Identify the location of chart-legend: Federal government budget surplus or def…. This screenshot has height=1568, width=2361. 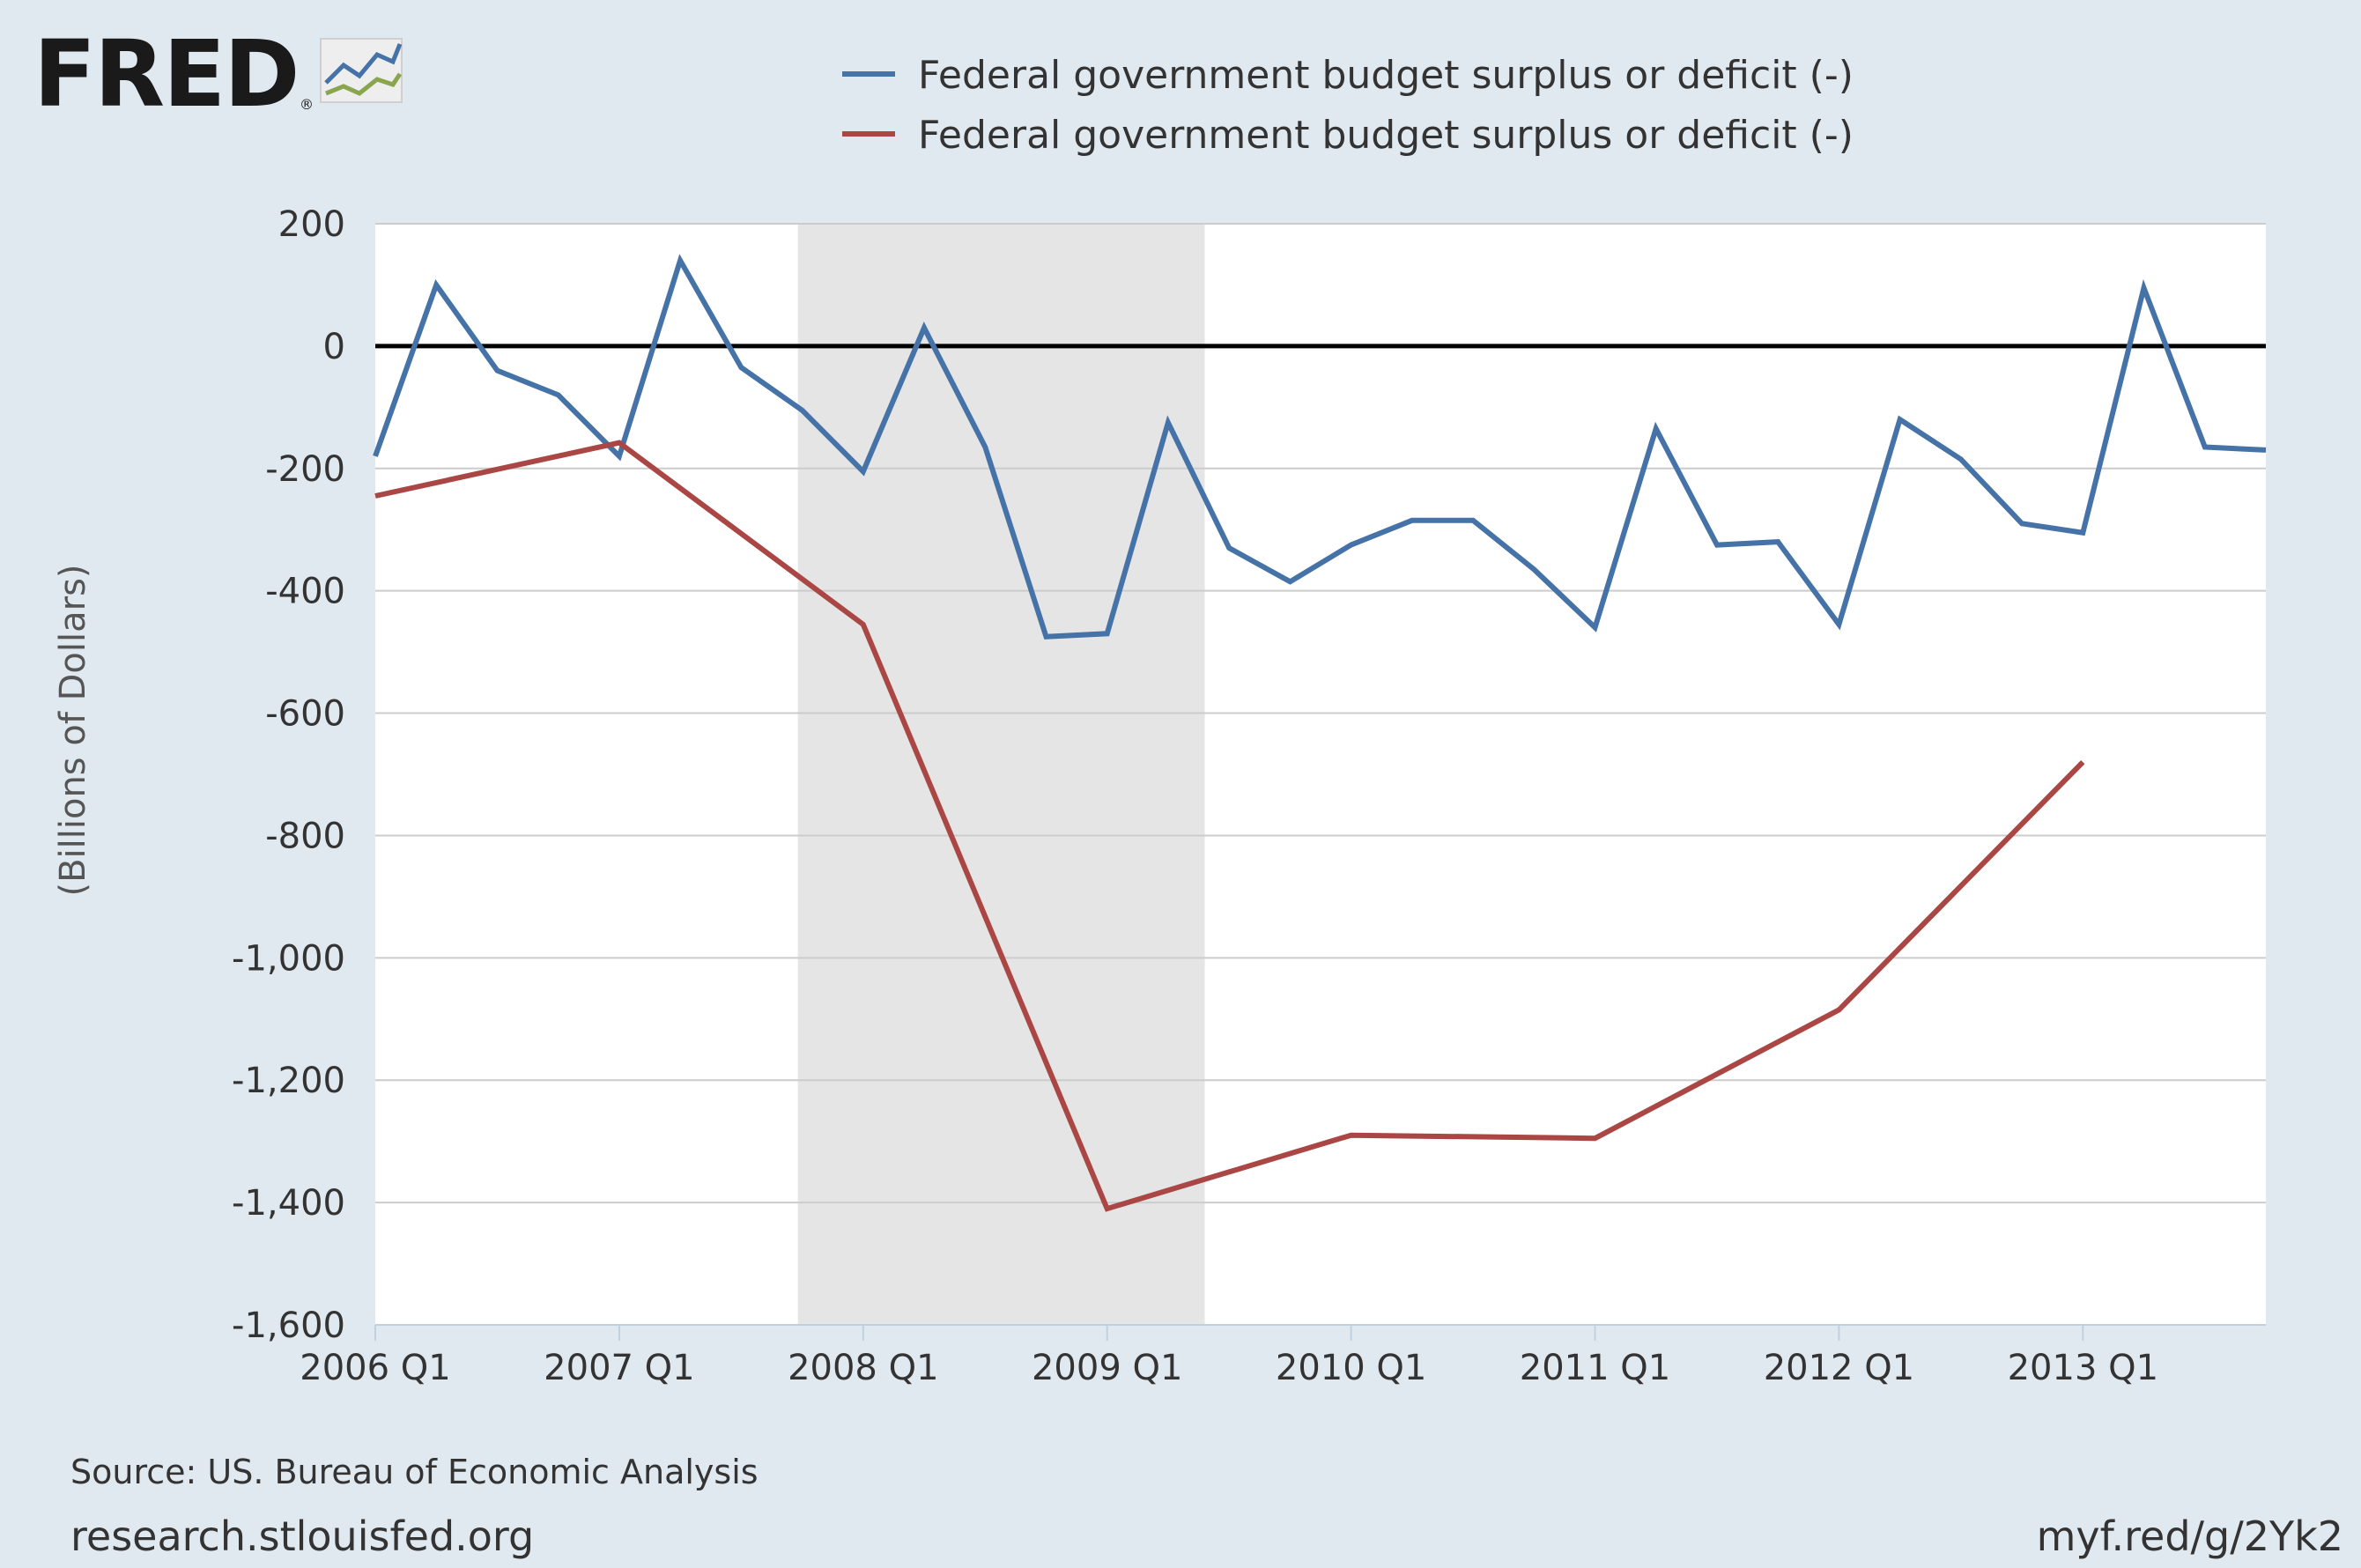
(1348, 105).